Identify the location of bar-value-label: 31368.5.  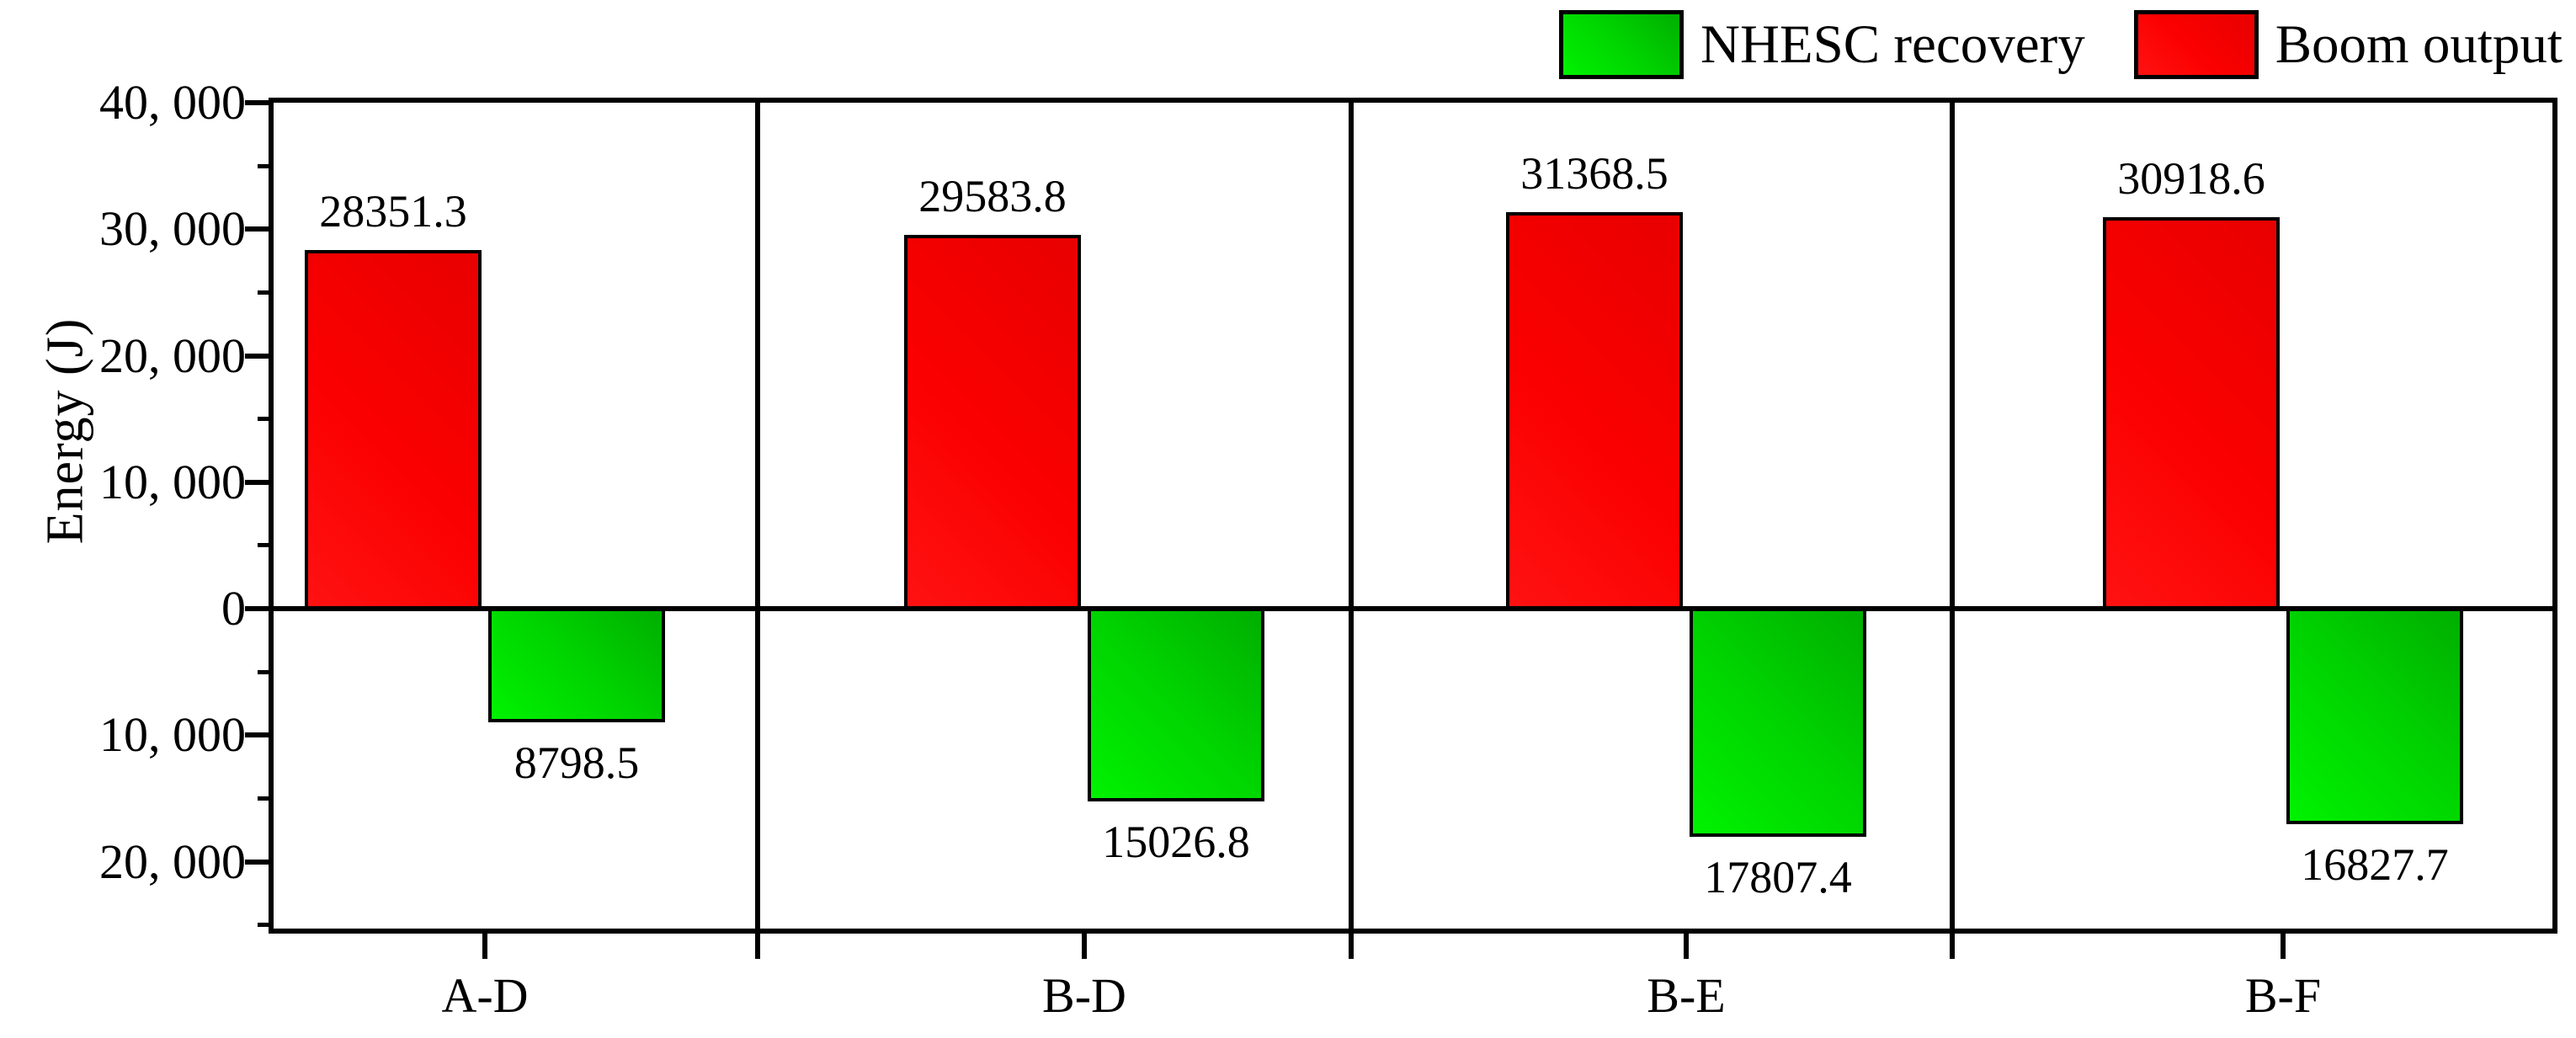
(1595, 173).